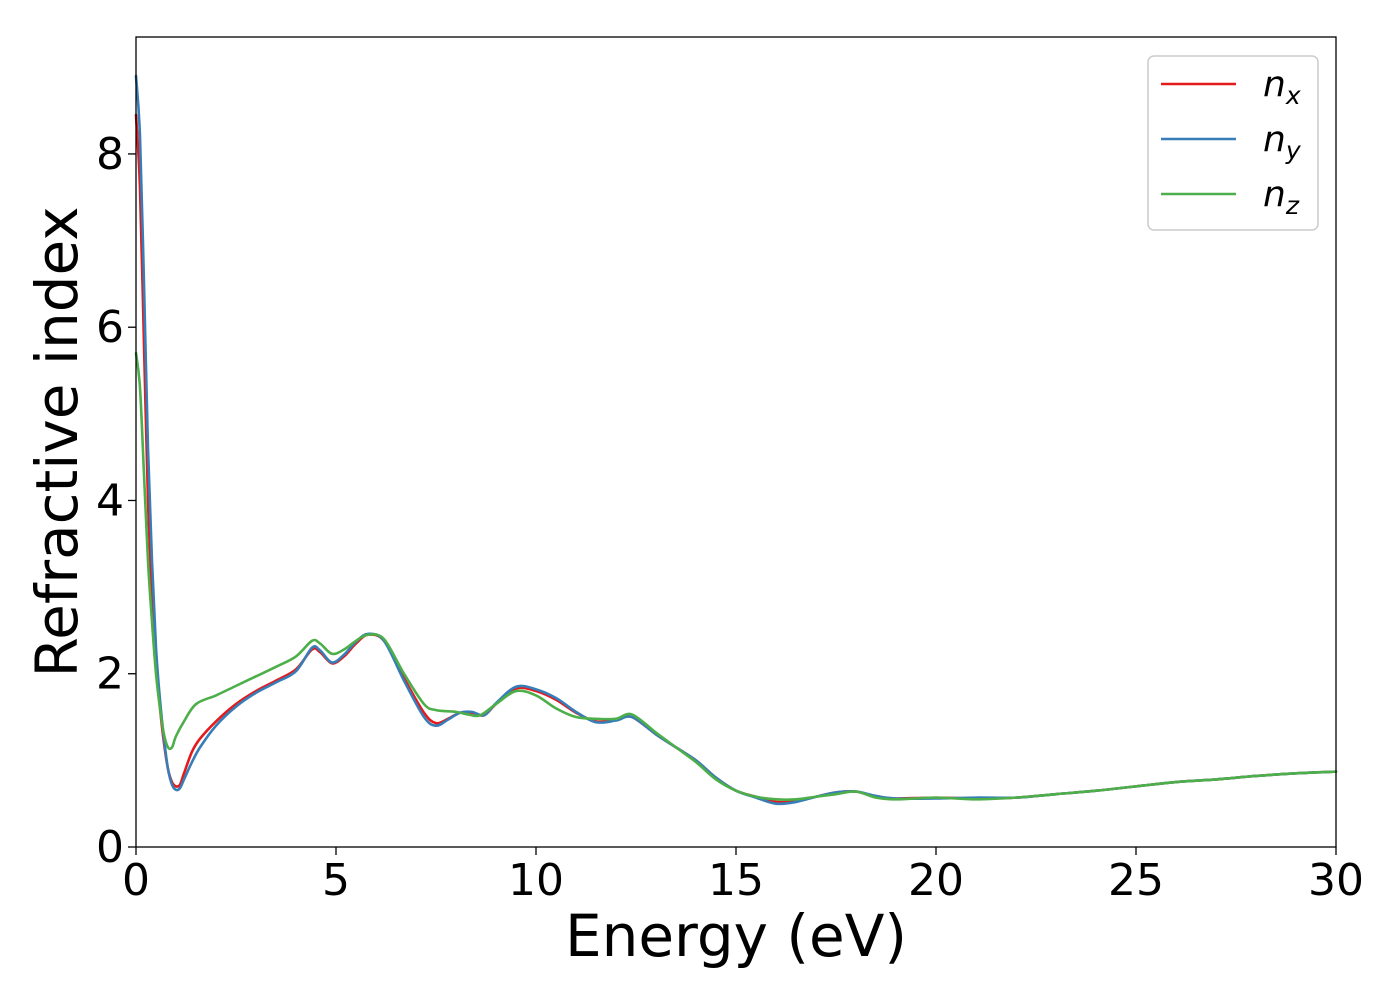 The image size is (1400, 1000). Describe the element at coordinates (1282, 87) in the screenshot. I see `legend-label-nx: nx` at that location.